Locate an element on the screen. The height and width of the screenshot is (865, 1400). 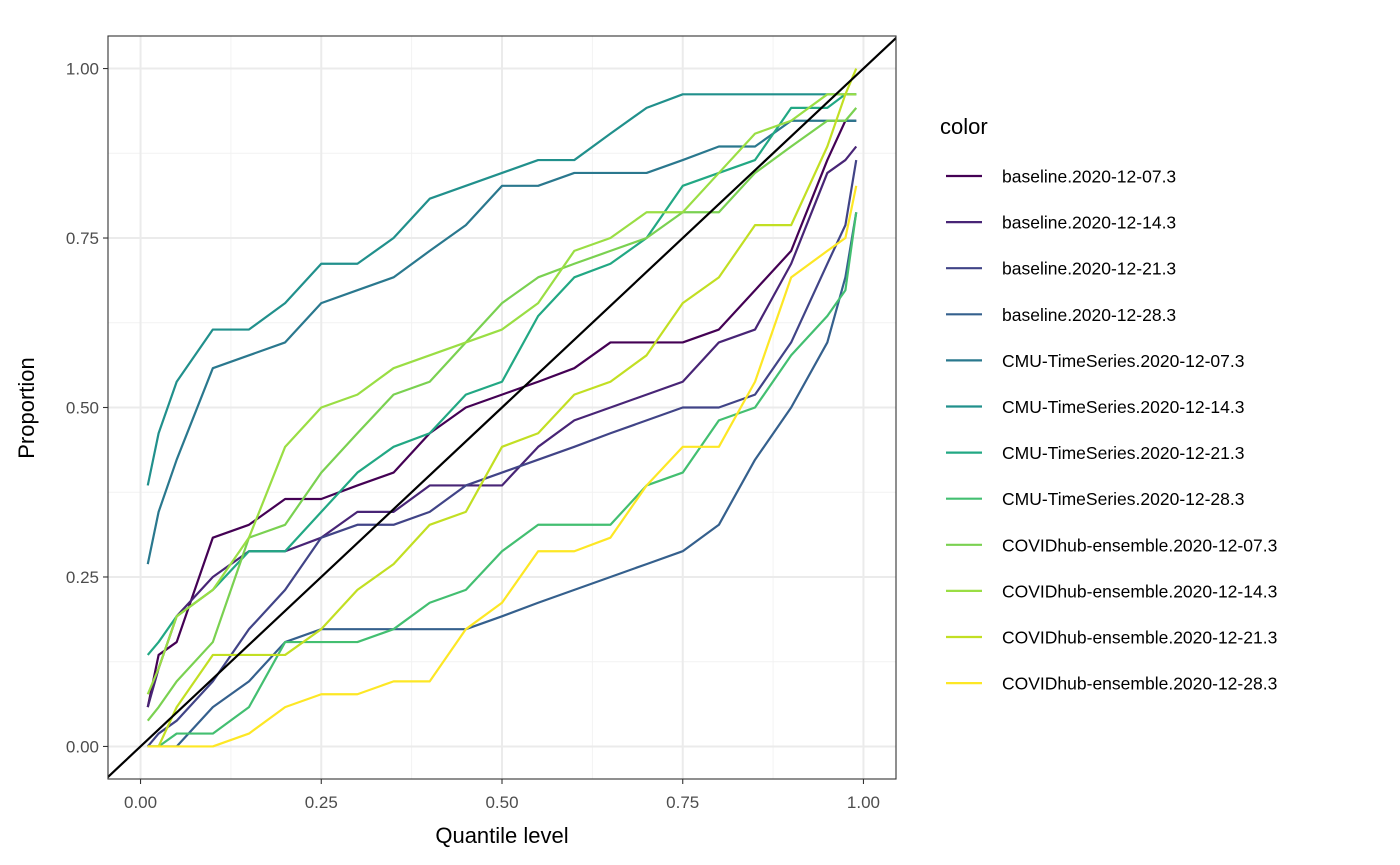
x-tick-label: 1.00 is located at coordinates (863, 802).